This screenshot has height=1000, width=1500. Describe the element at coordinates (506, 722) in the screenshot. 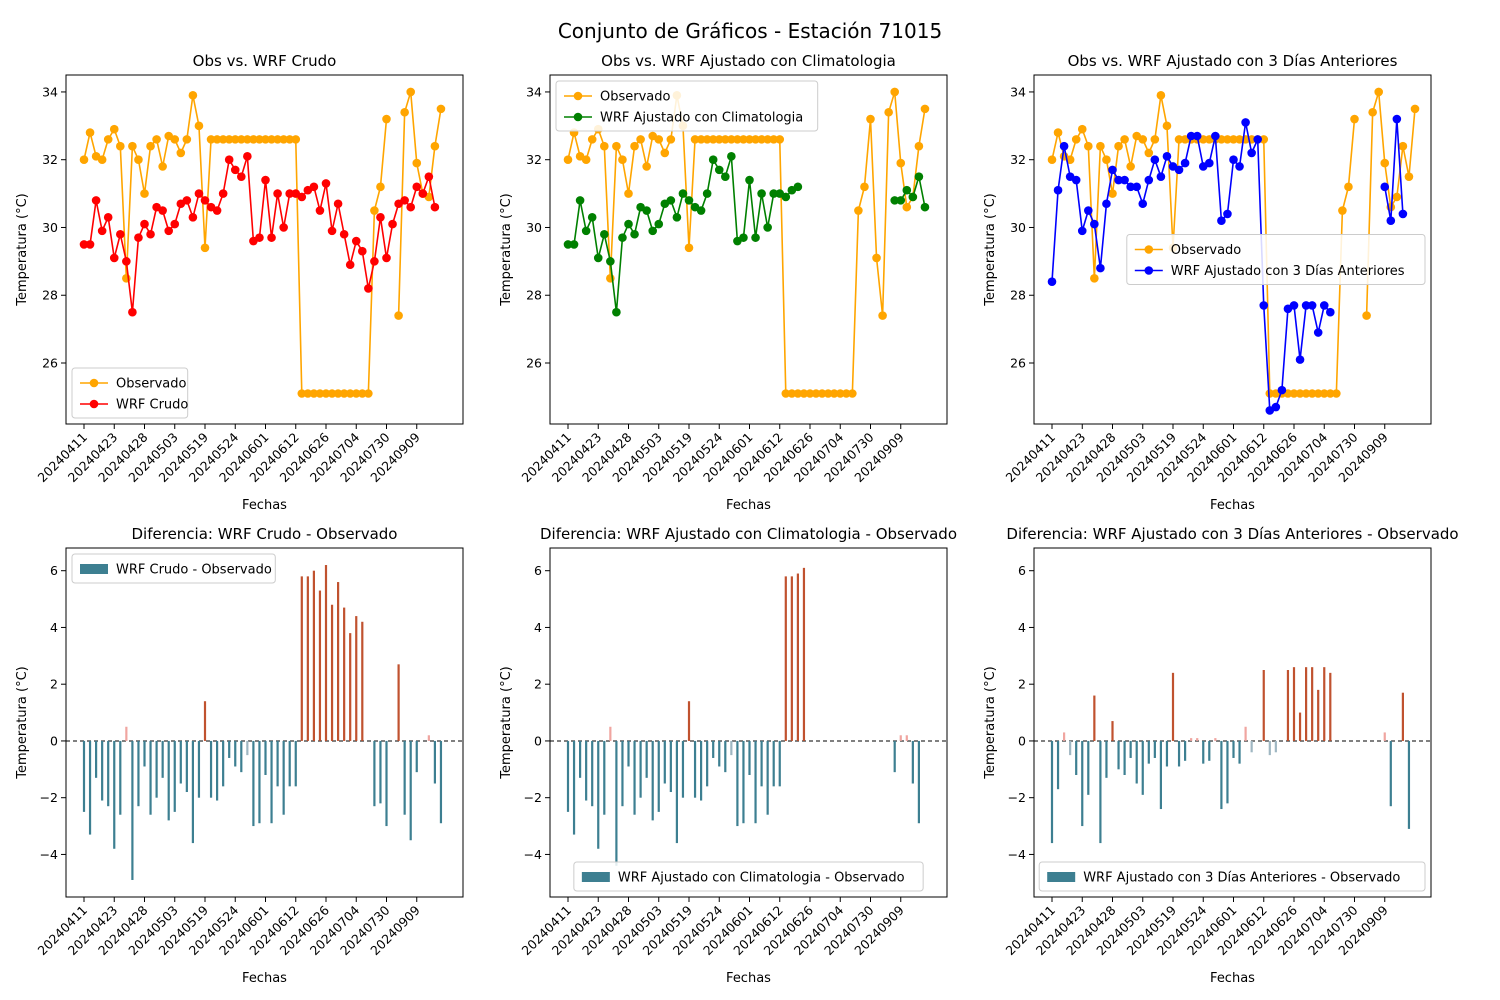

I see `y-axis-label: Temperatura (°C)` at that location.